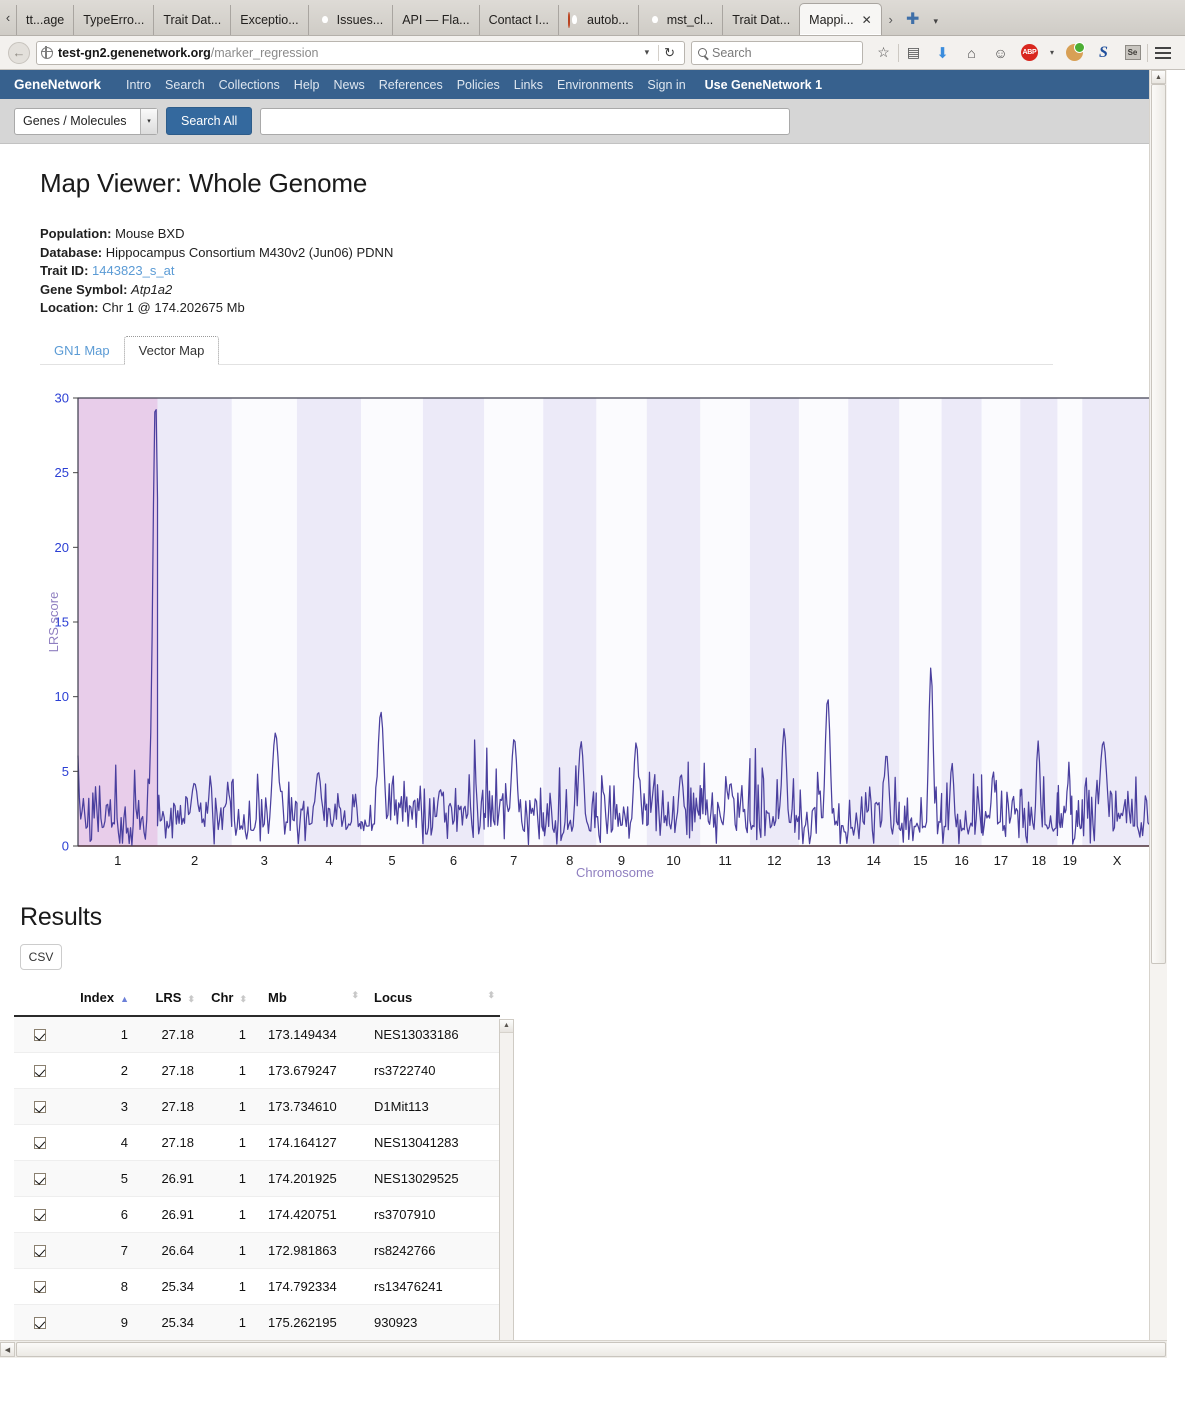 The width and height of the screenshot is (1185, 1402). What do you see at coordinates (124, 998) in the screenshot?
I see `sort-asc-icon: ▲` at bounding box center [124, 998].